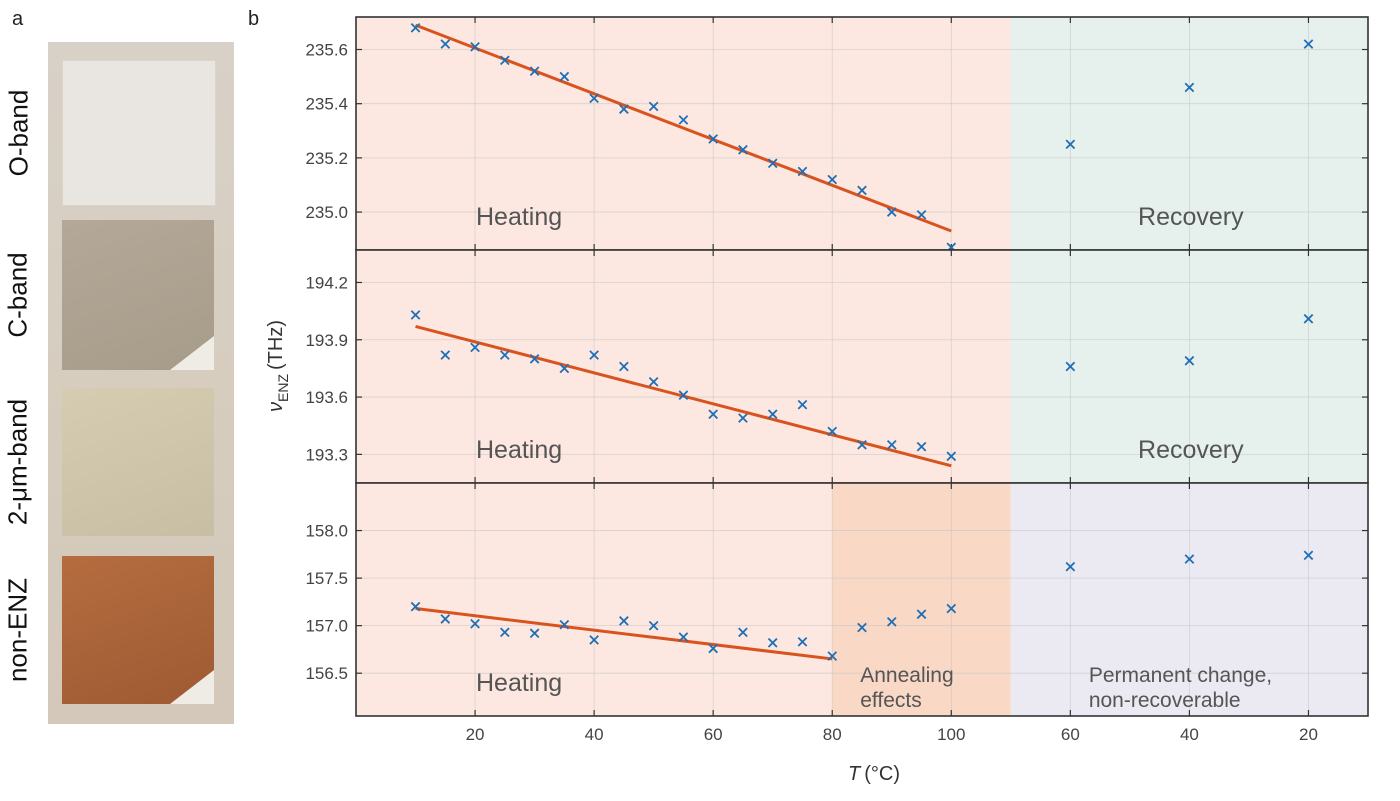 This screenshot has height=801, width=1400. I want to click on y-tick-label: 193.9, so click(326, 340).